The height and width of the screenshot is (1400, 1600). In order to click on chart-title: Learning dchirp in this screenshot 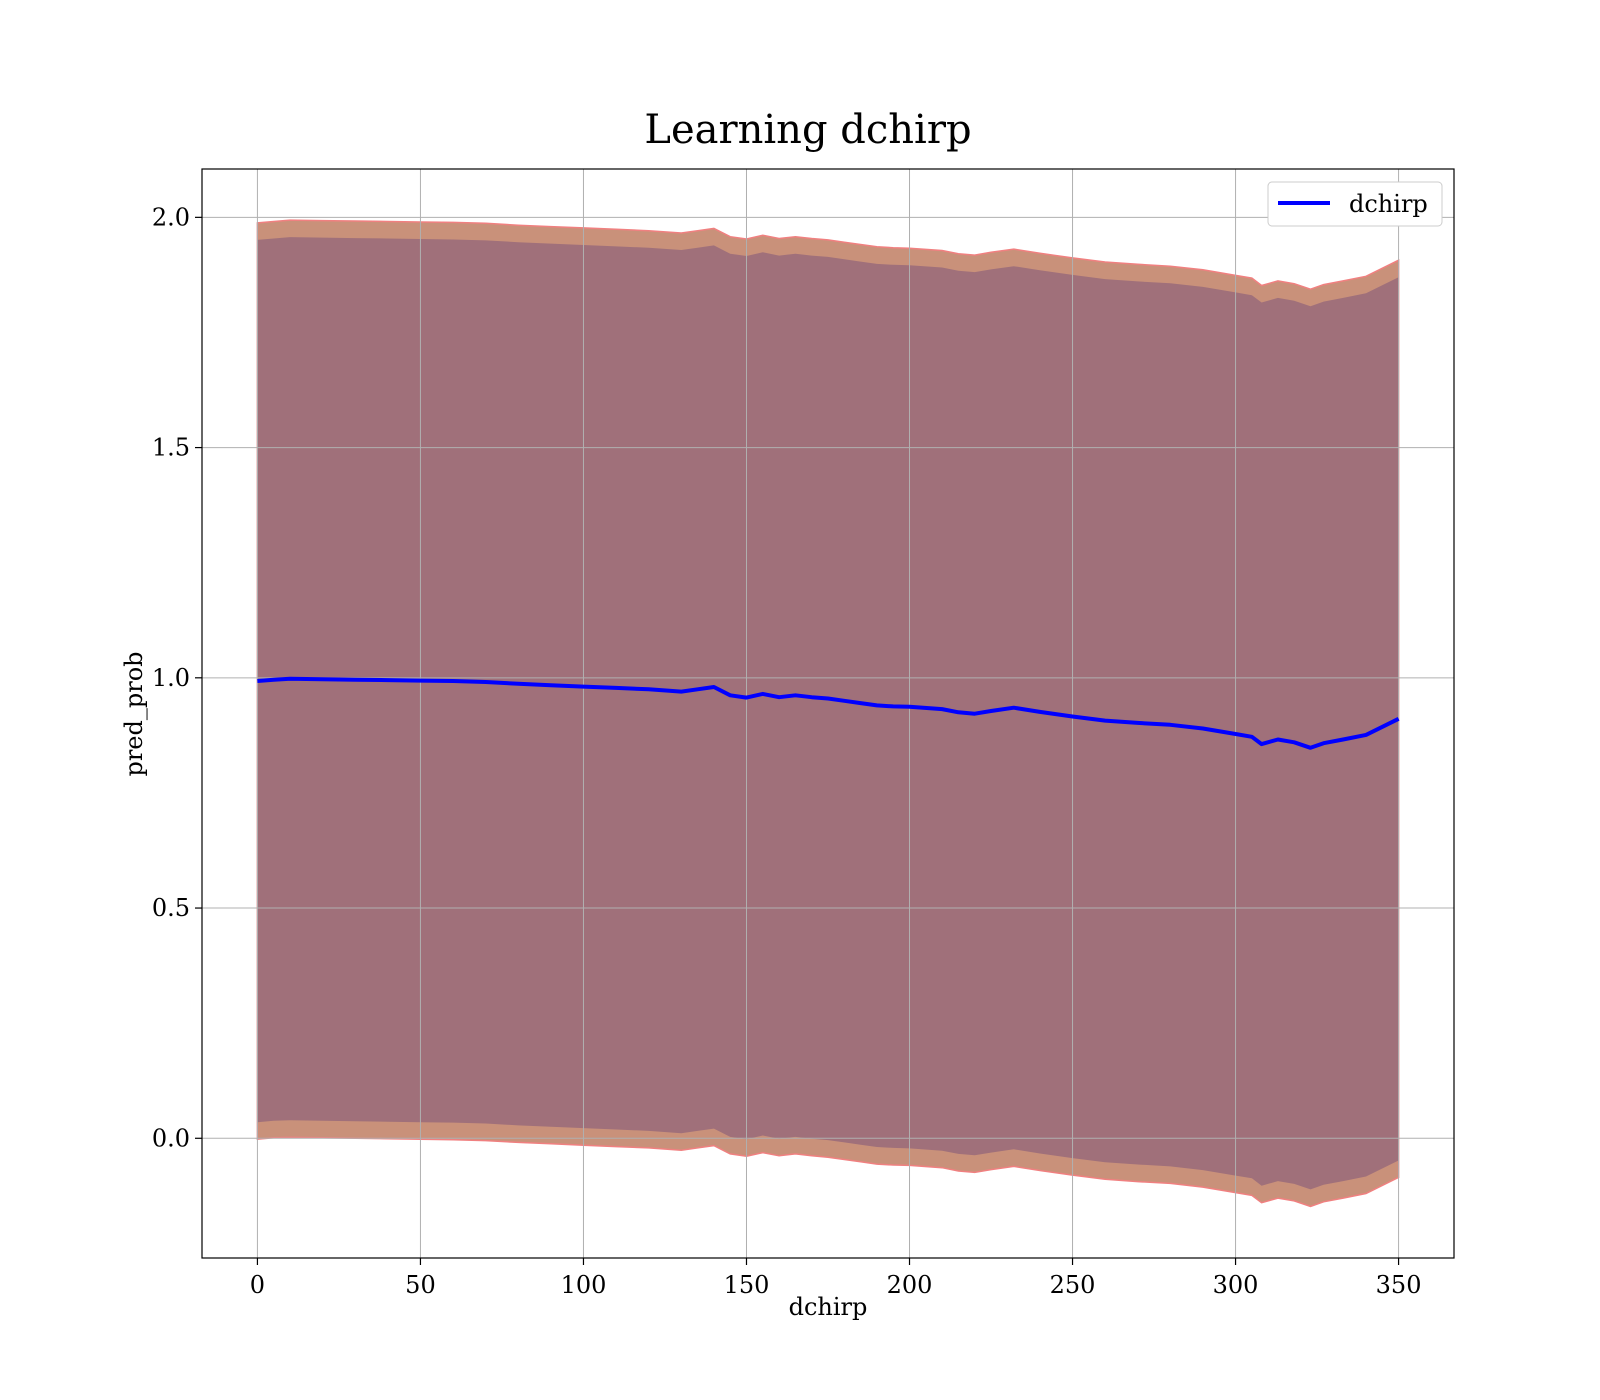, I will do `click(807, 130)`.